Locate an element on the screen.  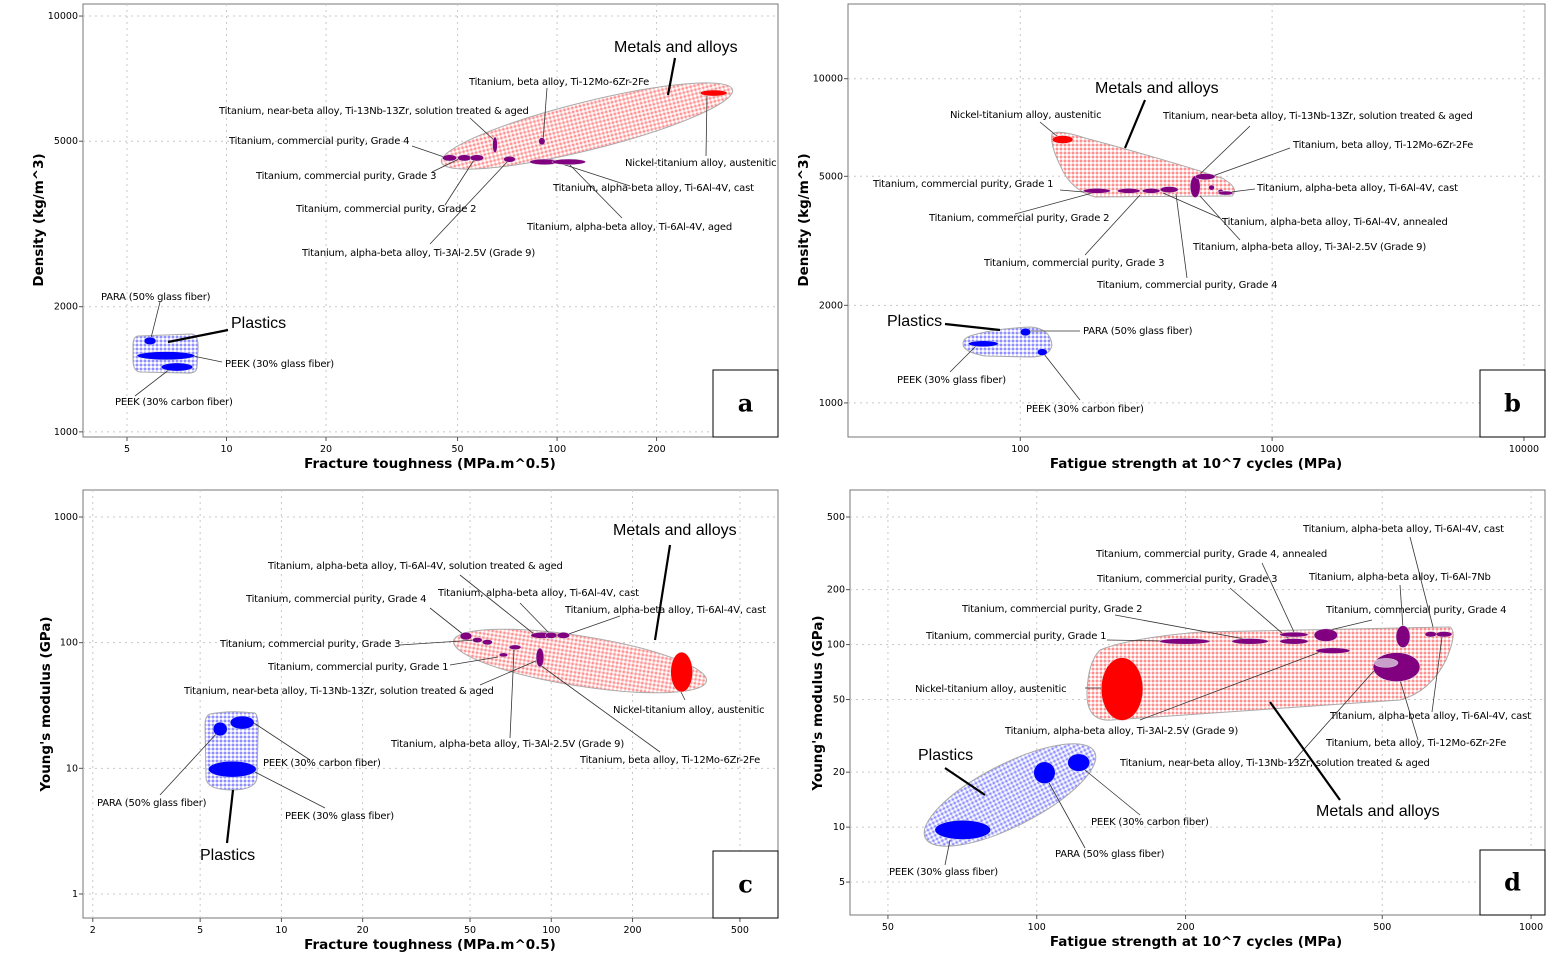
x-tick-label: 5 is located at coordinates (200, 930).